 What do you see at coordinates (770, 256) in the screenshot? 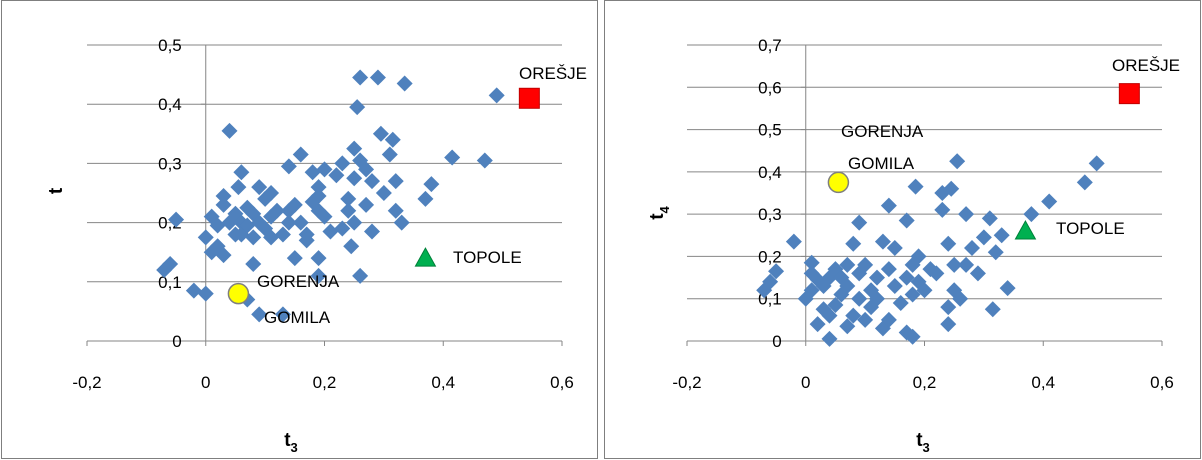
I see `y-tick-label: 0,2` at bounding box center [770, 256].